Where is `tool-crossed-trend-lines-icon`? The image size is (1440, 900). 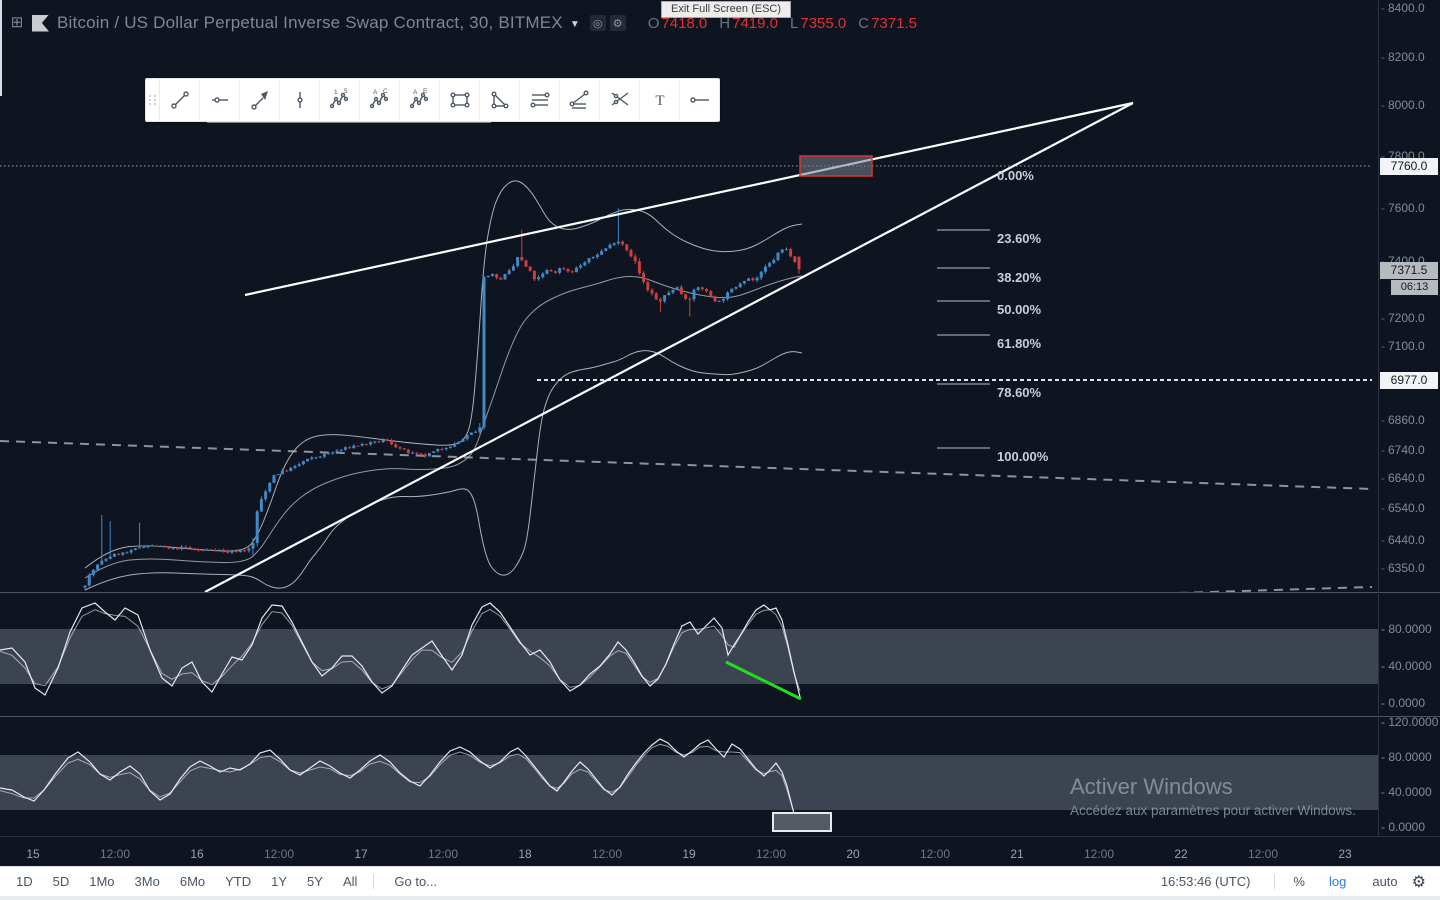
tool-crossed-trend-lines-icon is located at coordinates (620, 100).